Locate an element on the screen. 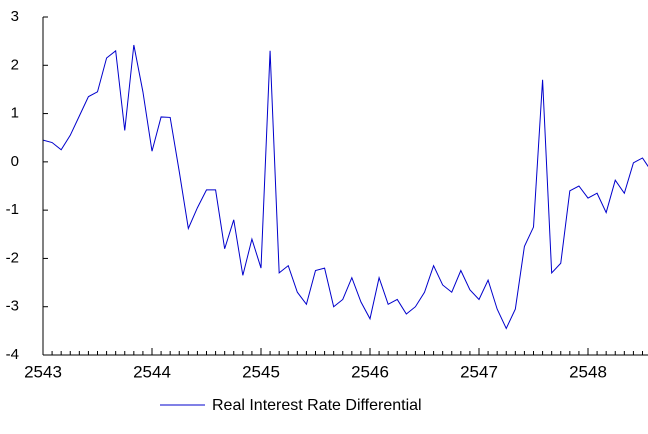  x-tick-label: 2544 is located at coordinates (152, 371).